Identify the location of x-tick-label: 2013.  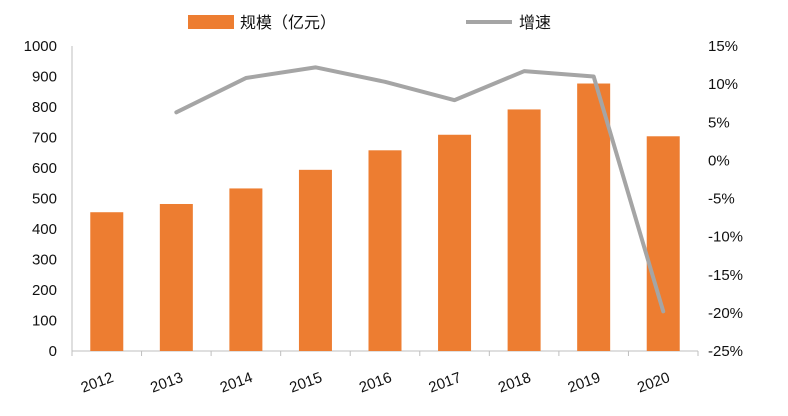
(166, 382).